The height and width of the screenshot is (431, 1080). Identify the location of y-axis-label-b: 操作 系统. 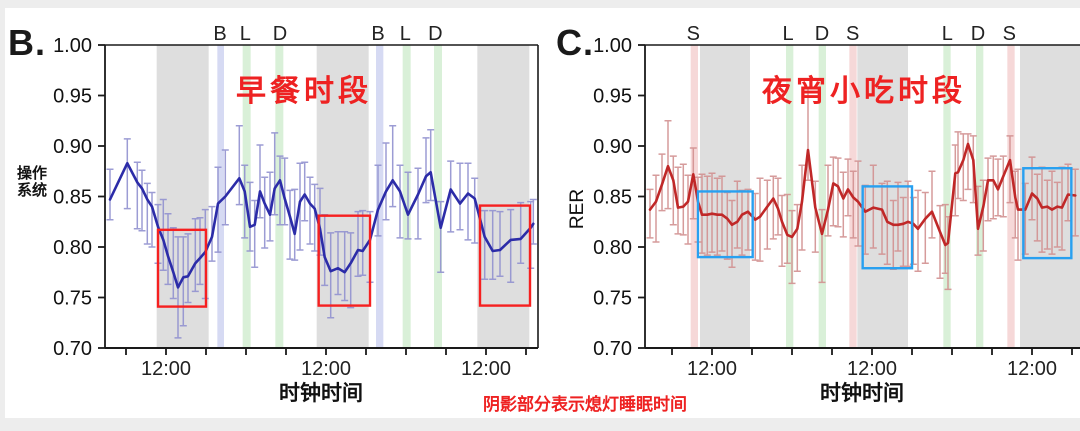
(32, 182).